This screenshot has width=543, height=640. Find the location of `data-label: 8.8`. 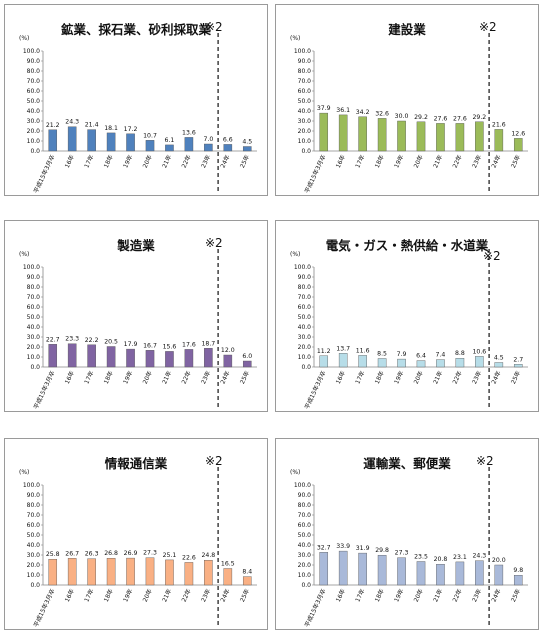

data-label: 8.8 is located at coordinates (460, 353).